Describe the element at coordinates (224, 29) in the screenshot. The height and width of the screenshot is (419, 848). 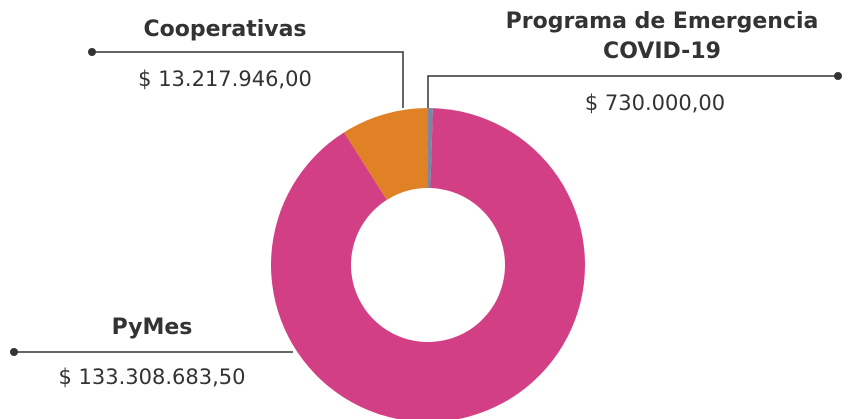
I see `slice-label: Cooperativas` at that location.